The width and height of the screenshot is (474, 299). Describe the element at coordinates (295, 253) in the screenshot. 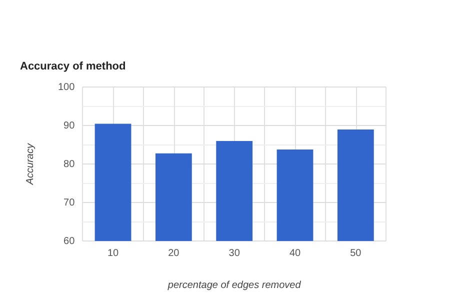

I see `x-tick-label: 40` at that location.